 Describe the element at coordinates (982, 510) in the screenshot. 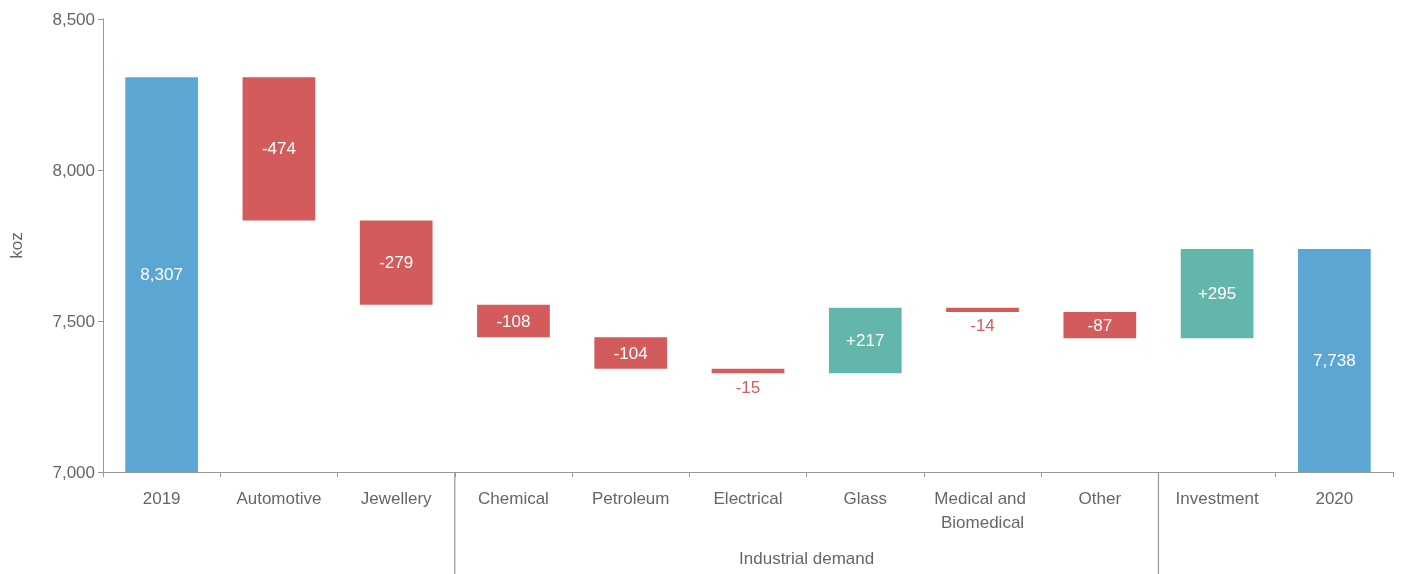

I see `x-tick-label: Medical and Biomedical` at that location.